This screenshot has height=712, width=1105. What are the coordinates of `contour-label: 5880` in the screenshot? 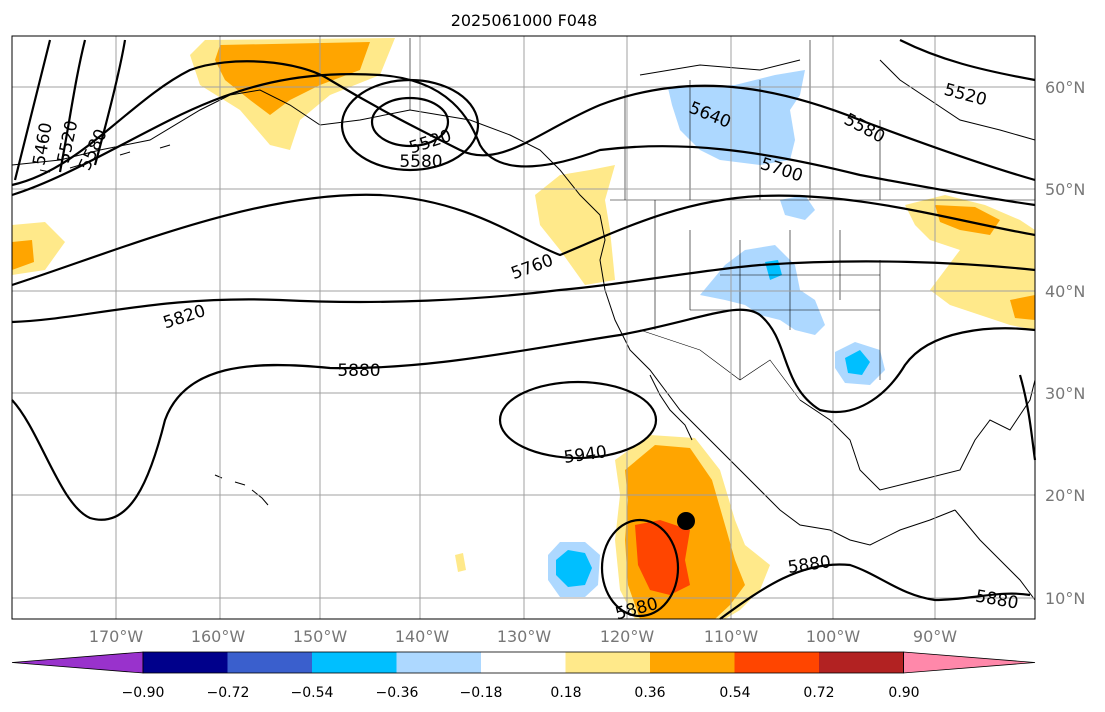 It's located at (358, 371).